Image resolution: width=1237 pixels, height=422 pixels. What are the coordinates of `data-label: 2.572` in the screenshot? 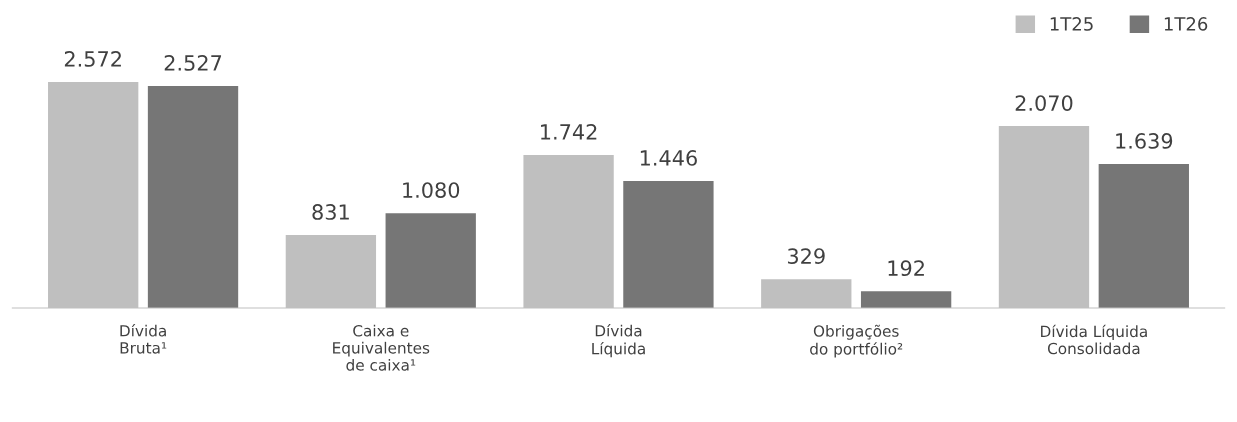 It's located at (92, 59).